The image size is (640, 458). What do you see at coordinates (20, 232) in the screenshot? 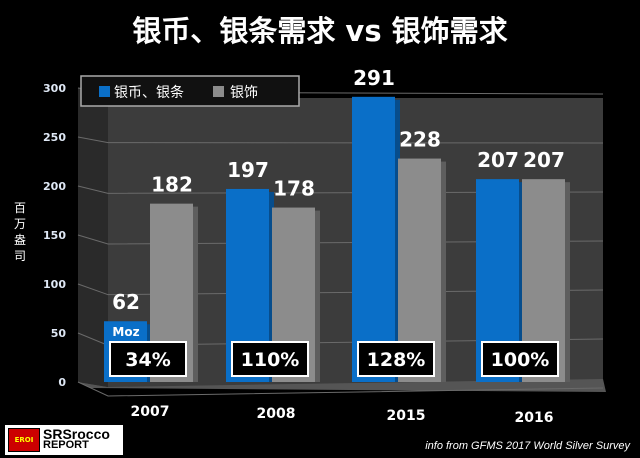
I see `y-axis-label: 百万盎司` at bounding box center [20, 232].